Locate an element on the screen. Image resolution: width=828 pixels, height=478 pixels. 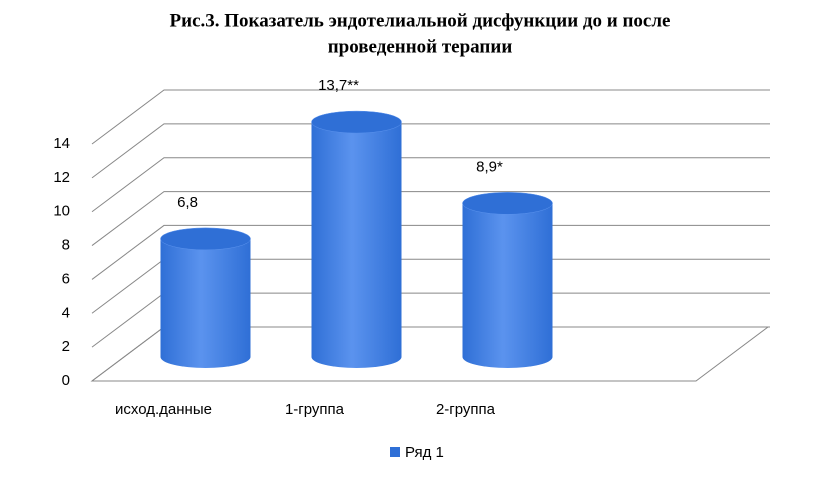
y-tick-label: 2 is located at coordinates (66, 346).